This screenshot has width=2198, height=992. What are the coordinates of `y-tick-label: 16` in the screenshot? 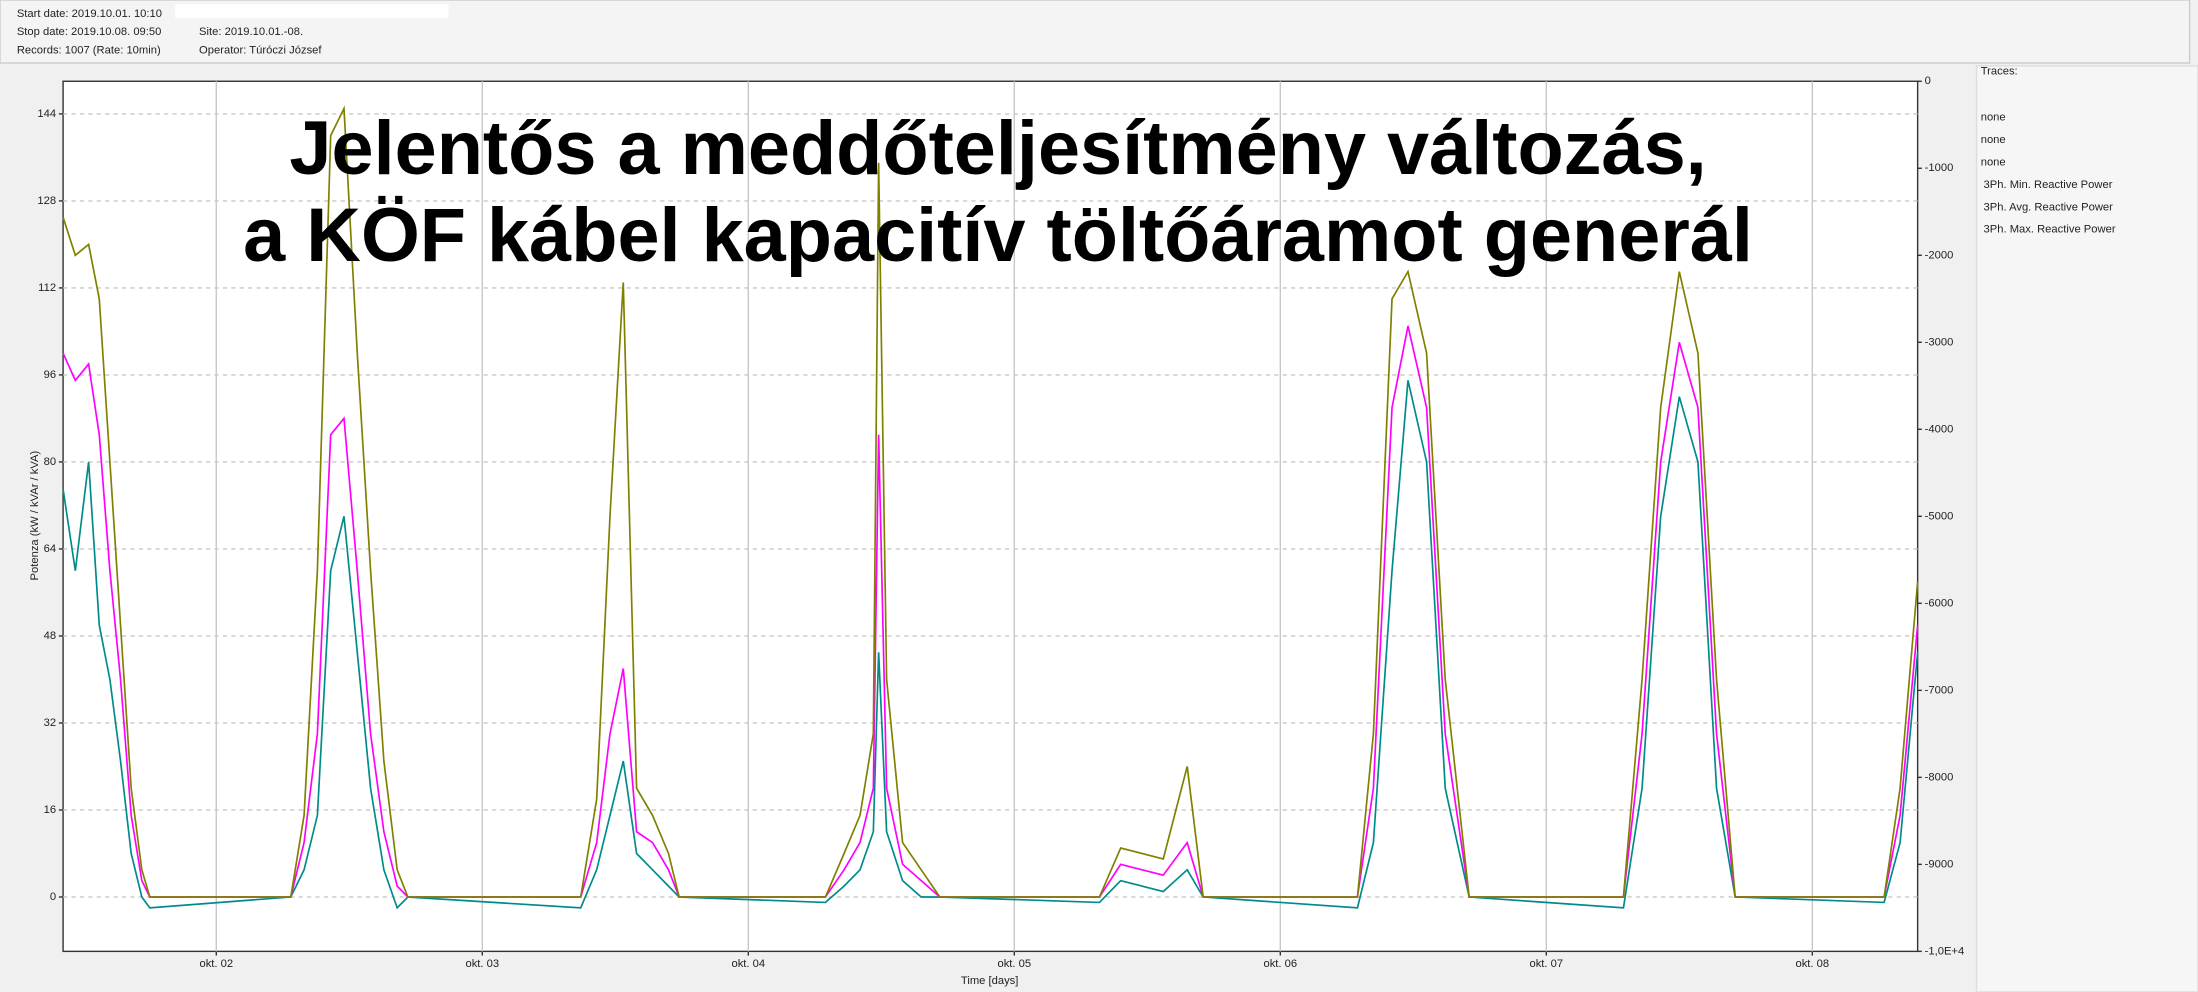 It's located at (50, 810).